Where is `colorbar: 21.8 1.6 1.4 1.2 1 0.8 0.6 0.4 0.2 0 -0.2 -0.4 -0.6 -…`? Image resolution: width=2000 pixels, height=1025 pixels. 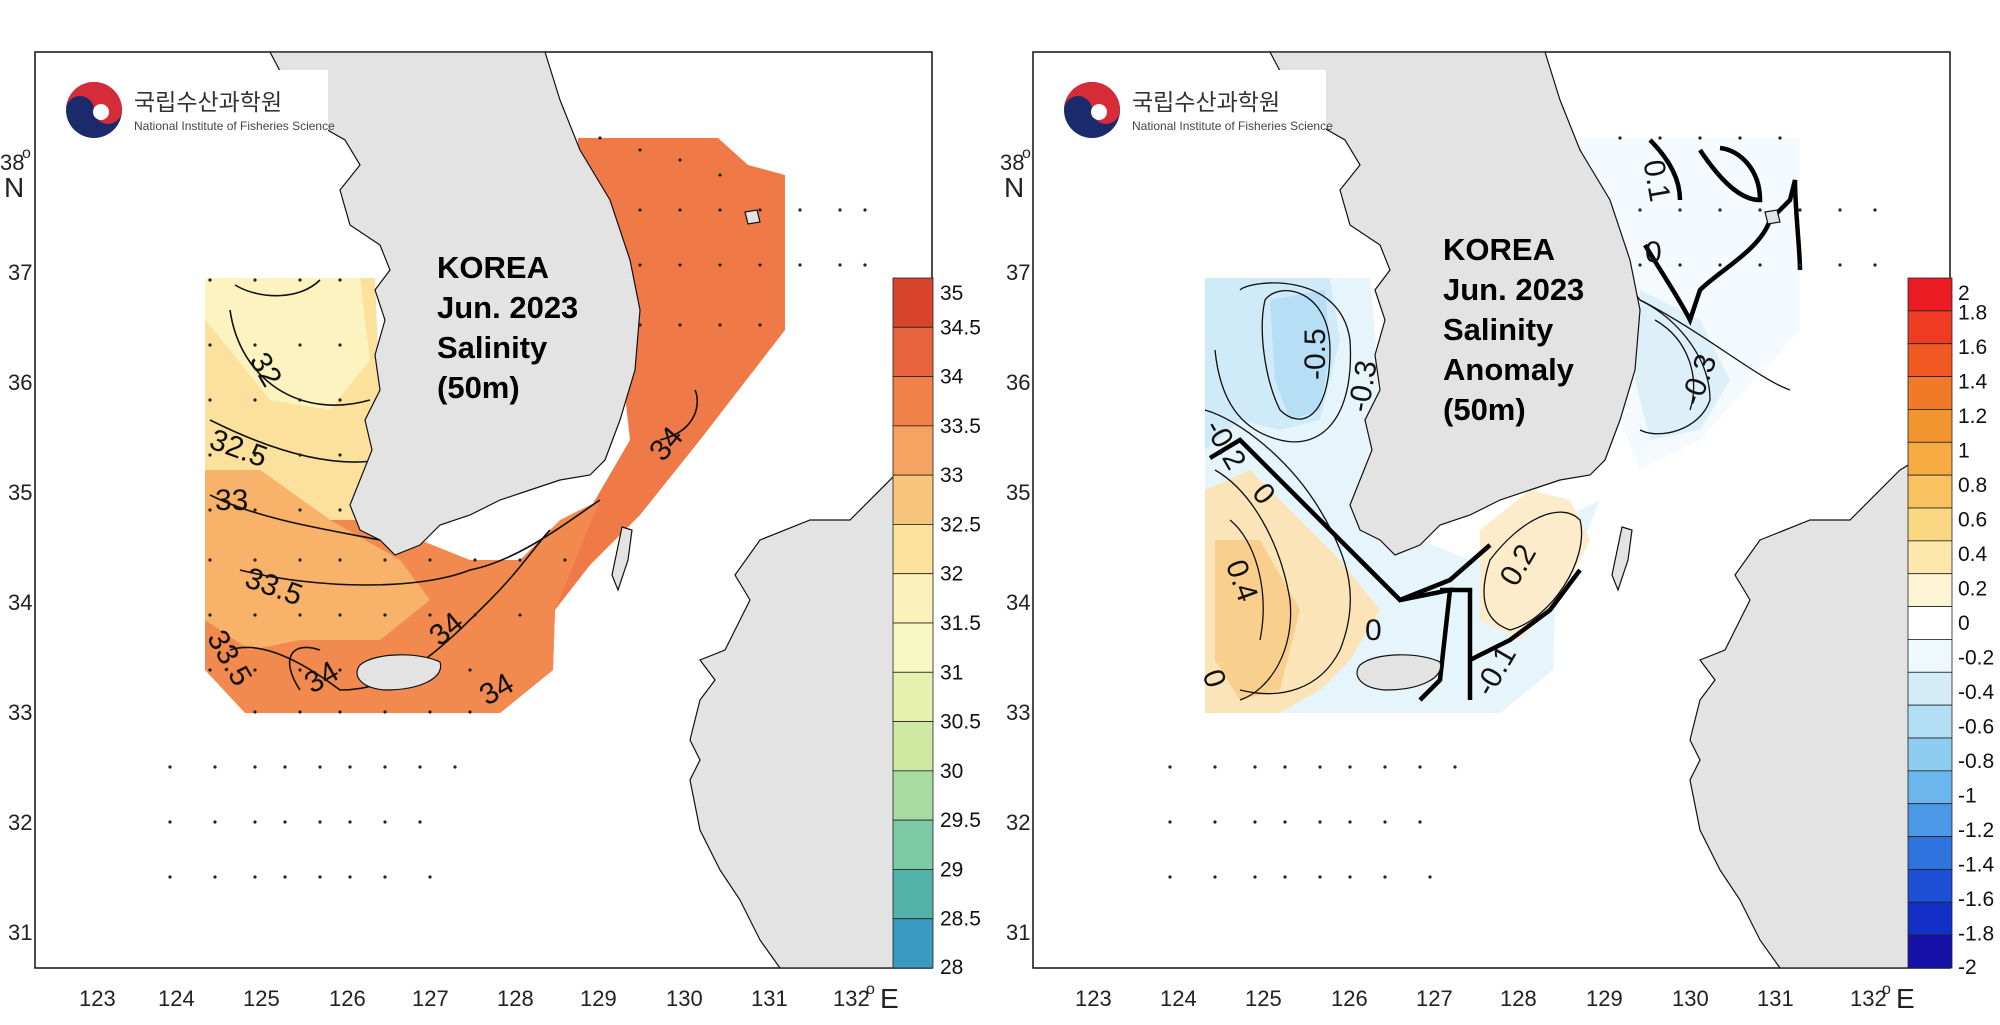
colorbar: 21.8 1.6 1.4 1.2 1 0.8 0.6 0.4 0.2 0 -0.2 -0.4 -0.6 -… is located at coordinates (1951, 628).